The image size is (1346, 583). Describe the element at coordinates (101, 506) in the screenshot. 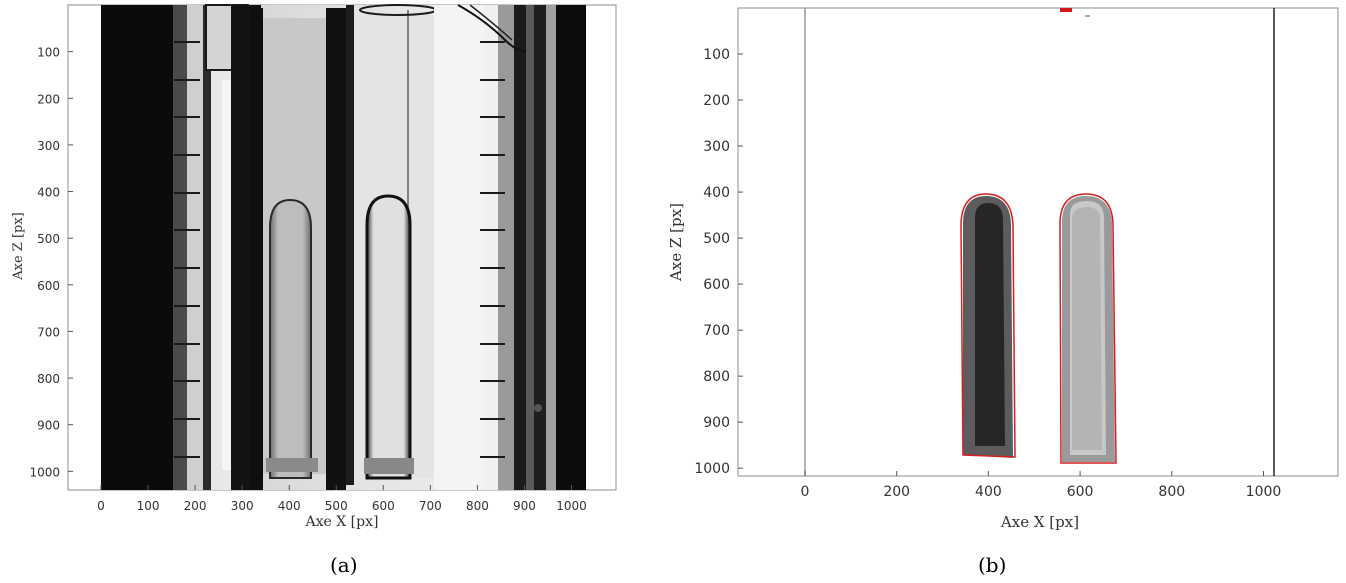

I see `panel-a-xtick-label: 0` at that location.